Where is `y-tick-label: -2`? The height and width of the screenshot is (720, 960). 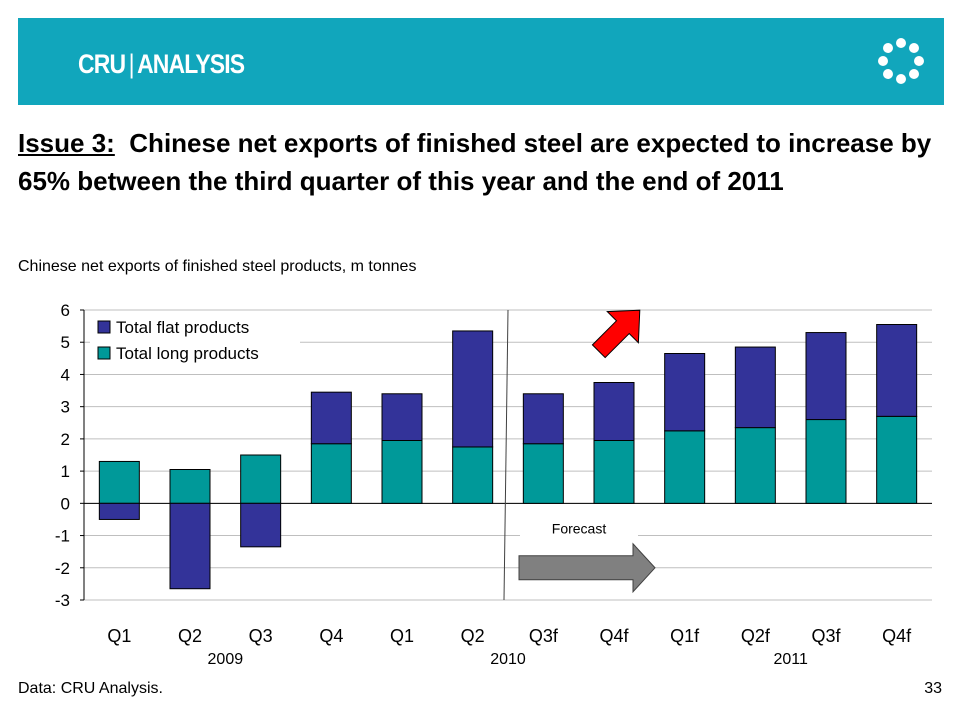 y-tick-label: -2 is located at coordinates (62, 568).